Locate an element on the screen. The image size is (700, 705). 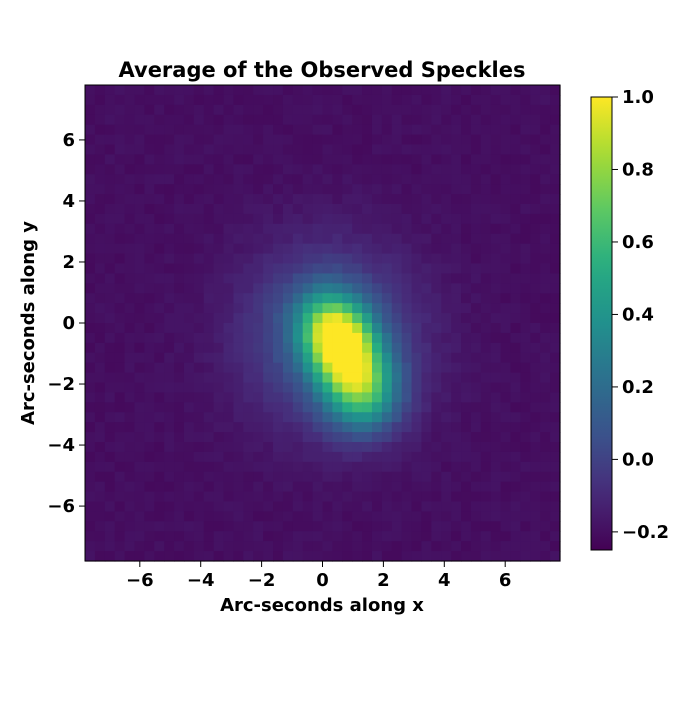
x-tick-label: −4 is located at coordinates (201, 580).